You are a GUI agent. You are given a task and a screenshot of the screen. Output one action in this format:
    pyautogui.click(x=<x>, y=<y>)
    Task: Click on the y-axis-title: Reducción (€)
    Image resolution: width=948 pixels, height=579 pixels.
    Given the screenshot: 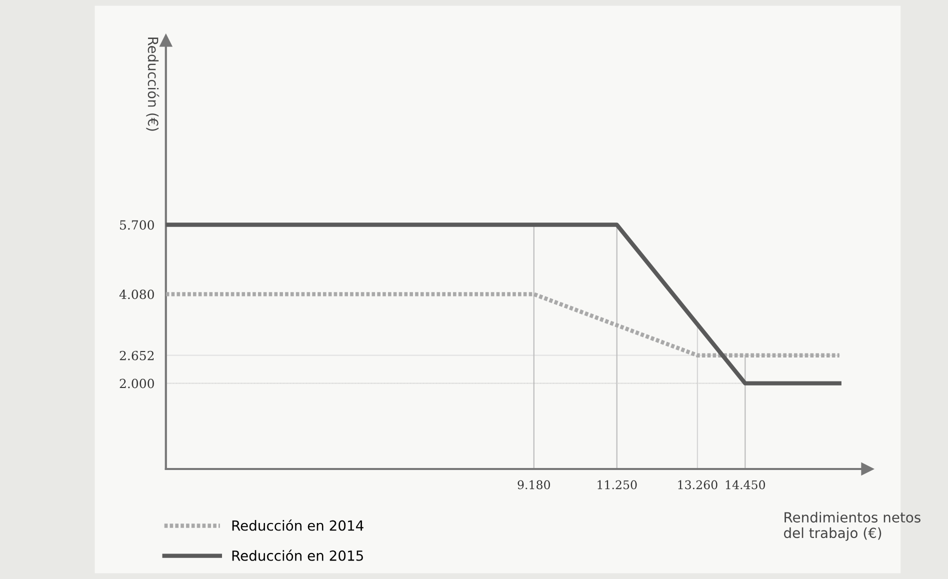 What is the action you would take?
    pyautogui.click(x=153, y=84)
    